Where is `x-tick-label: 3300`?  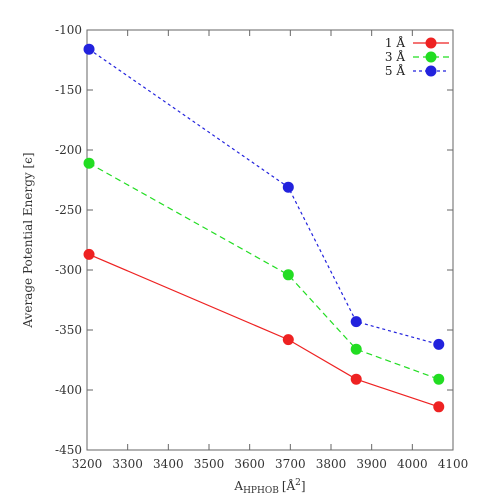 x-tick-label: 3300 is located at coordinates (127, 464).